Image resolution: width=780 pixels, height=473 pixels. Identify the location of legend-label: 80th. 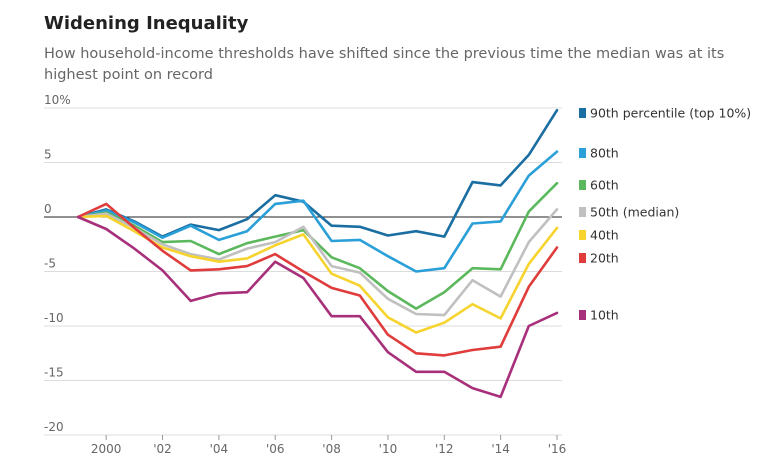
(604, 153).